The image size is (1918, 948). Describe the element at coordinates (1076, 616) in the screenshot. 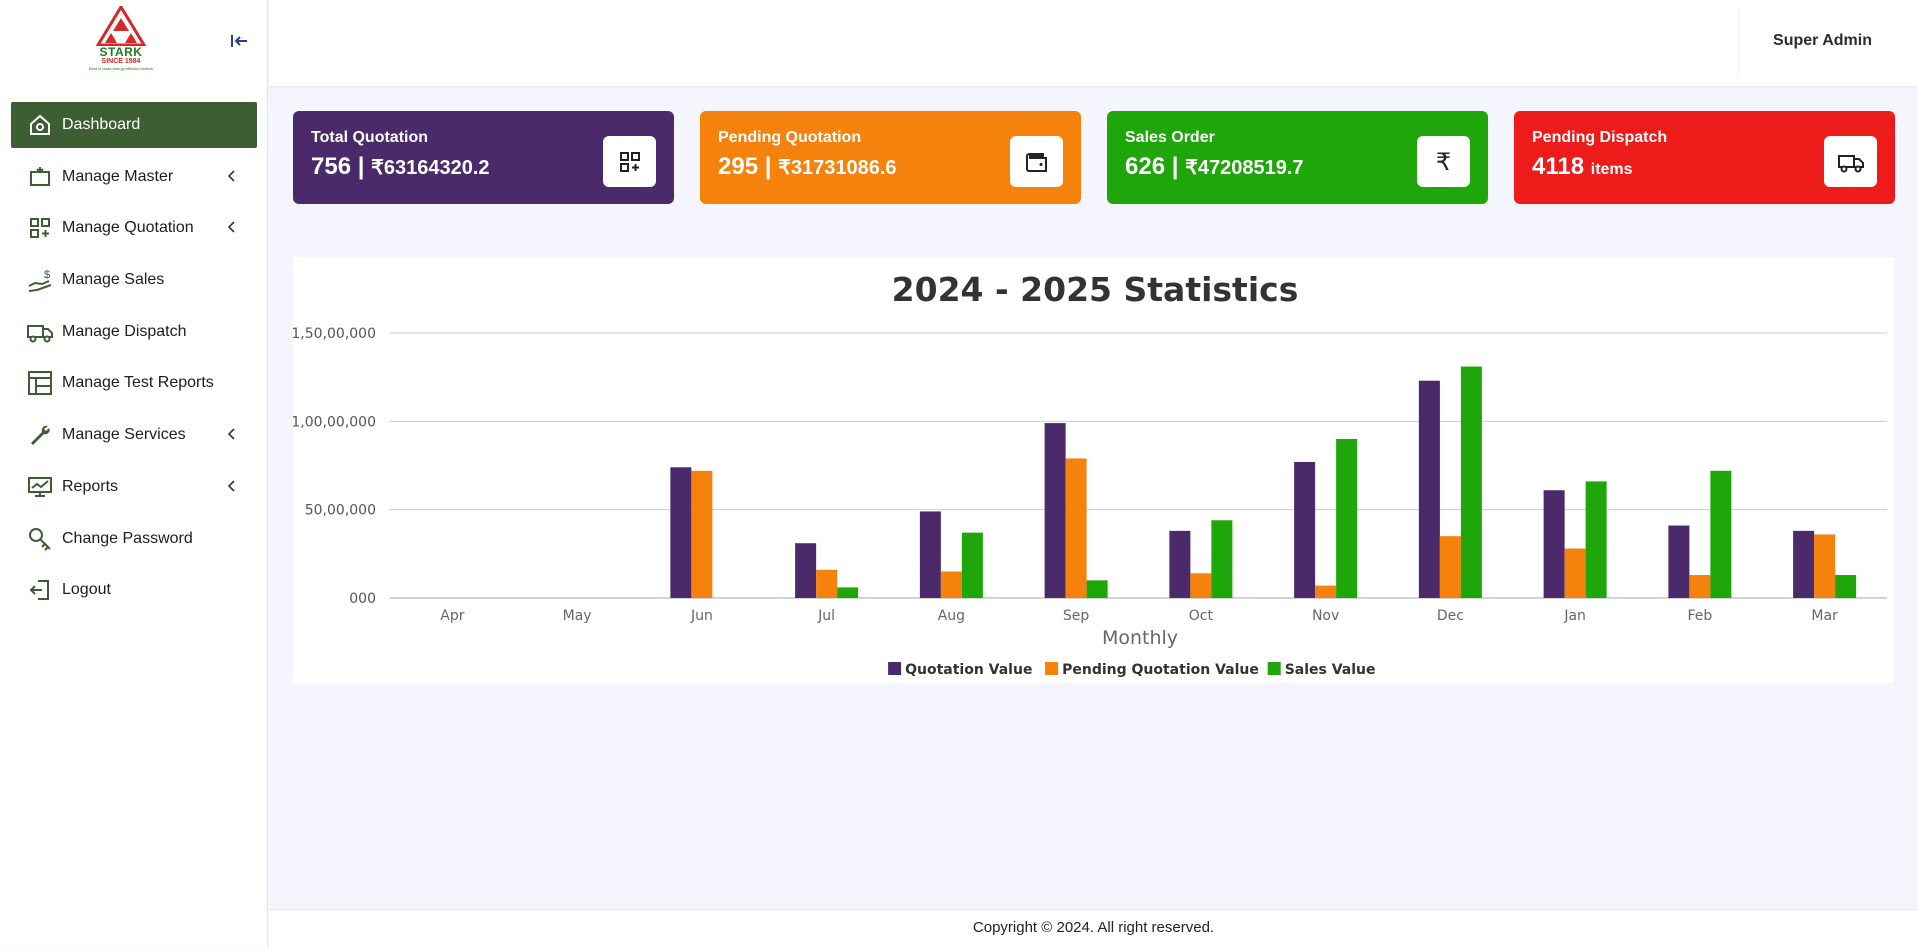

I see `x-tick-label: Sep` at that location.